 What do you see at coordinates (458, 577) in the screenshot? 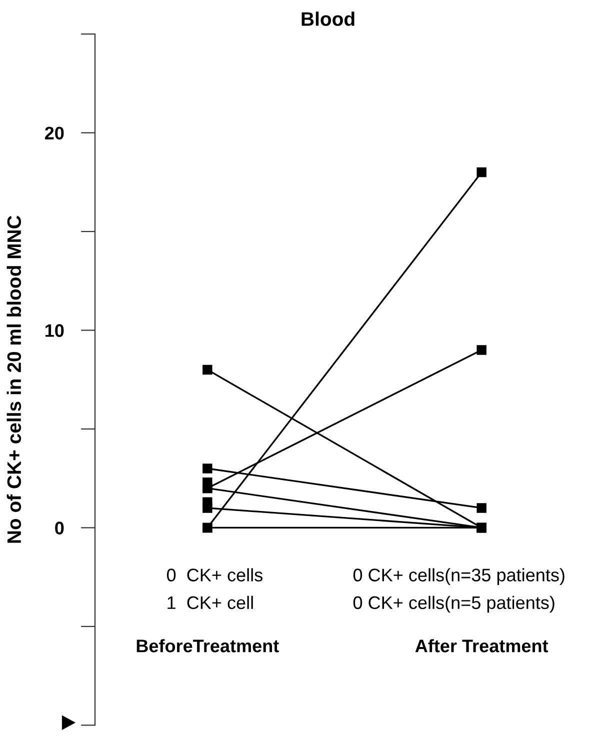
I see `annotation: 0 CK+ cells(n=35 patients)` at bounding box center [458, 577].